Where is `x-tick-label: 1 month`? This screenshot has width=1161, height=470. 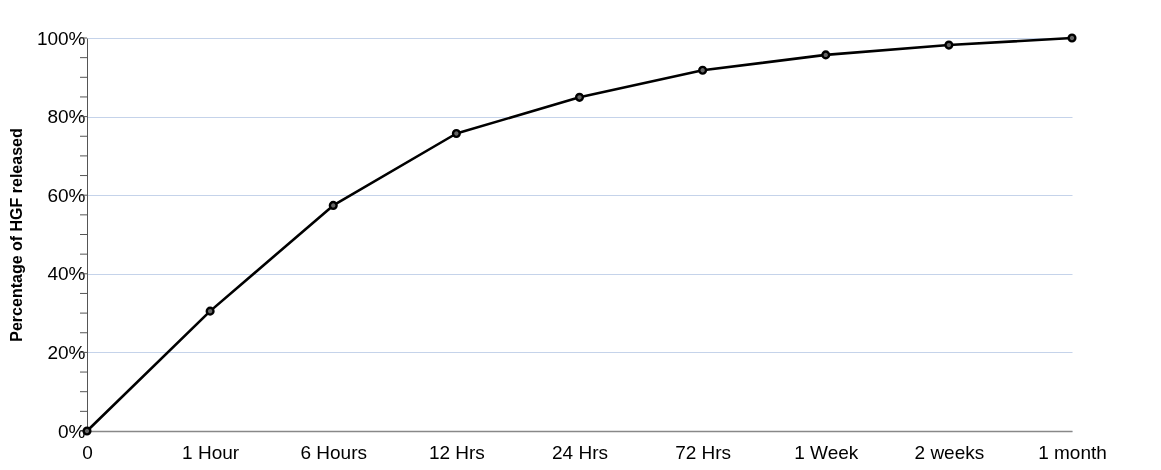
x-tick-label: 1 month is located at coordinates (1072, 452).